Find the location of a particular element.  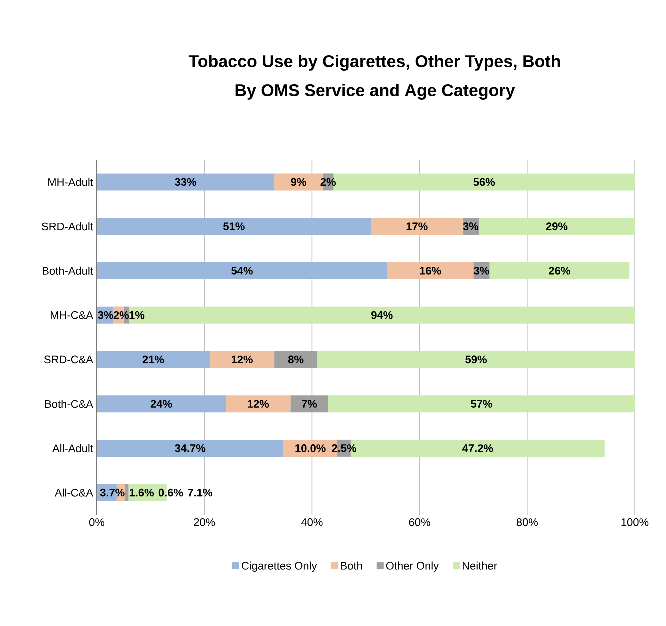

data-label: 21% is located at coordinates (153, 360).